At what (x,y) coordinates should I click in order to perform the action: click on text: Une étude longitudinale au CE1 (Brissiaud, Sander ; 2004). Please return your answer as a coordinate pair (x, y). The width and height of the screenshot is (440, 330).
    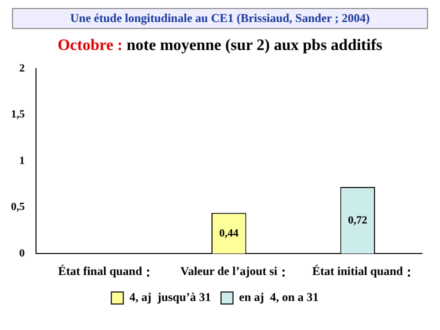
    Looking at the image, I should click on (220, 18).